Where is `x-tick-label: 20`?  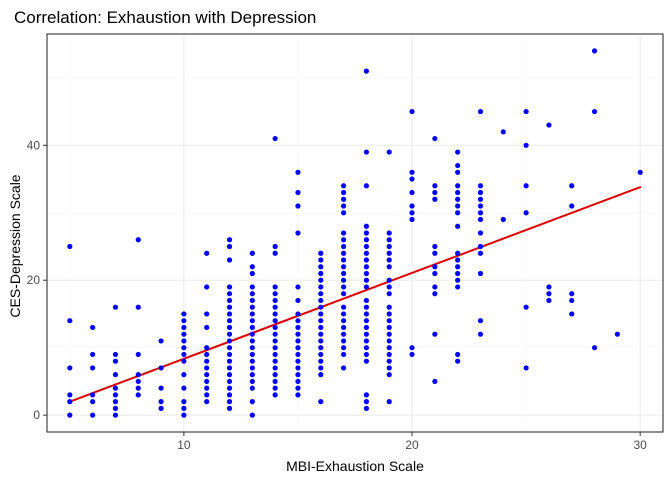
x-tick-label: 20 is located at coordinates (412, 445).